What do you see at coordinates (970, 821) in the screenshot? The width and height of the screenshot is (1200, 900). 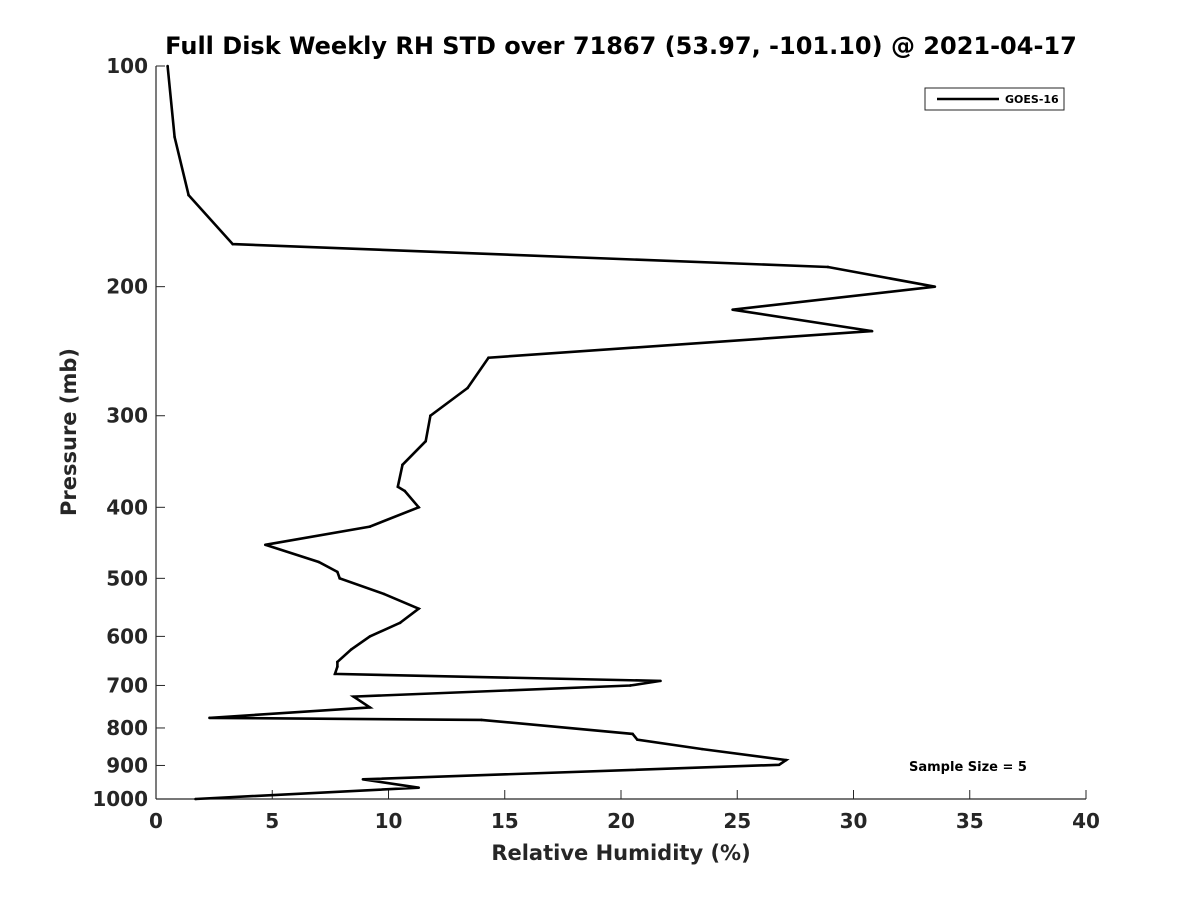 I see `x-tick-label: 35` at bounding box center [970, 821].